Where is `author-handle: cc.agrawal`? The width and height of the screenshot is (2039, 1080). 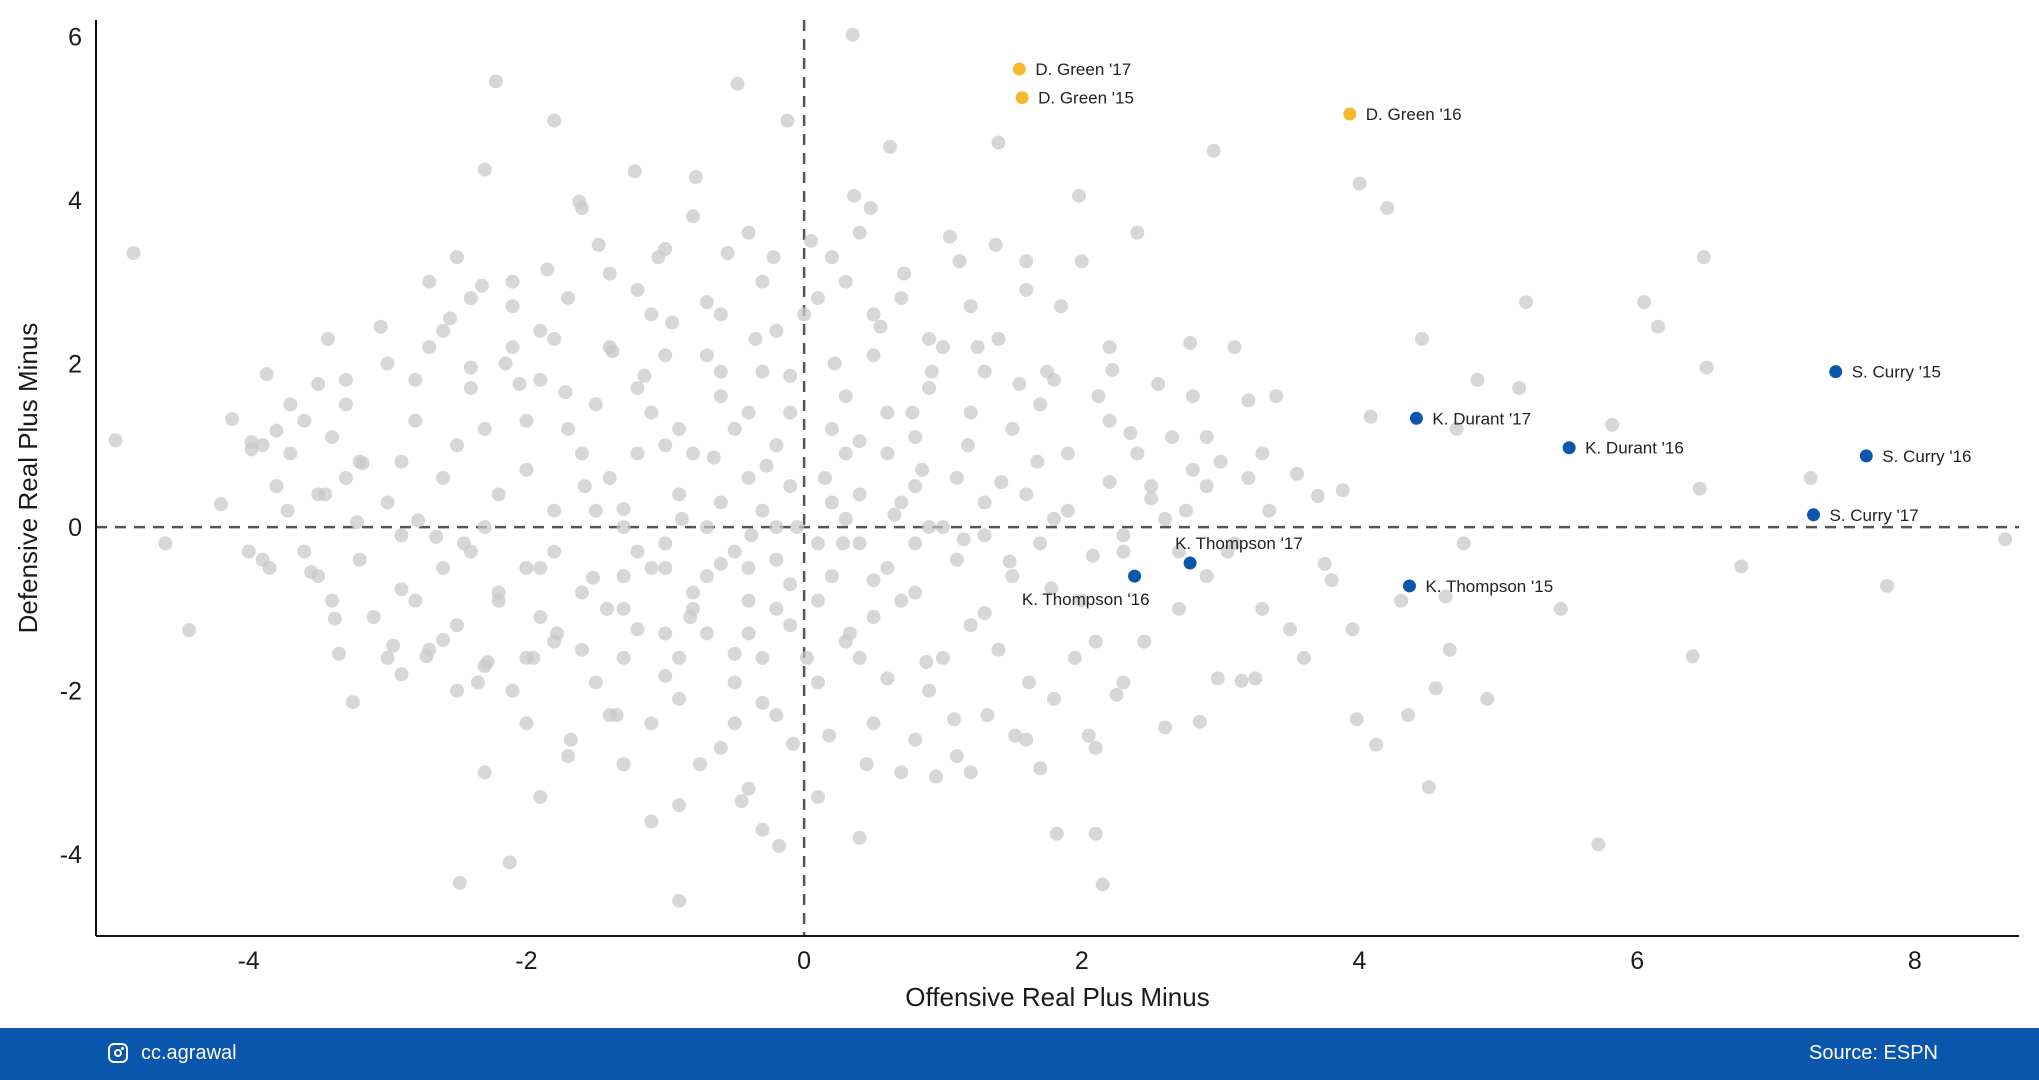 author-handle: cc.agrawal is located at coordinates (189, 1053).